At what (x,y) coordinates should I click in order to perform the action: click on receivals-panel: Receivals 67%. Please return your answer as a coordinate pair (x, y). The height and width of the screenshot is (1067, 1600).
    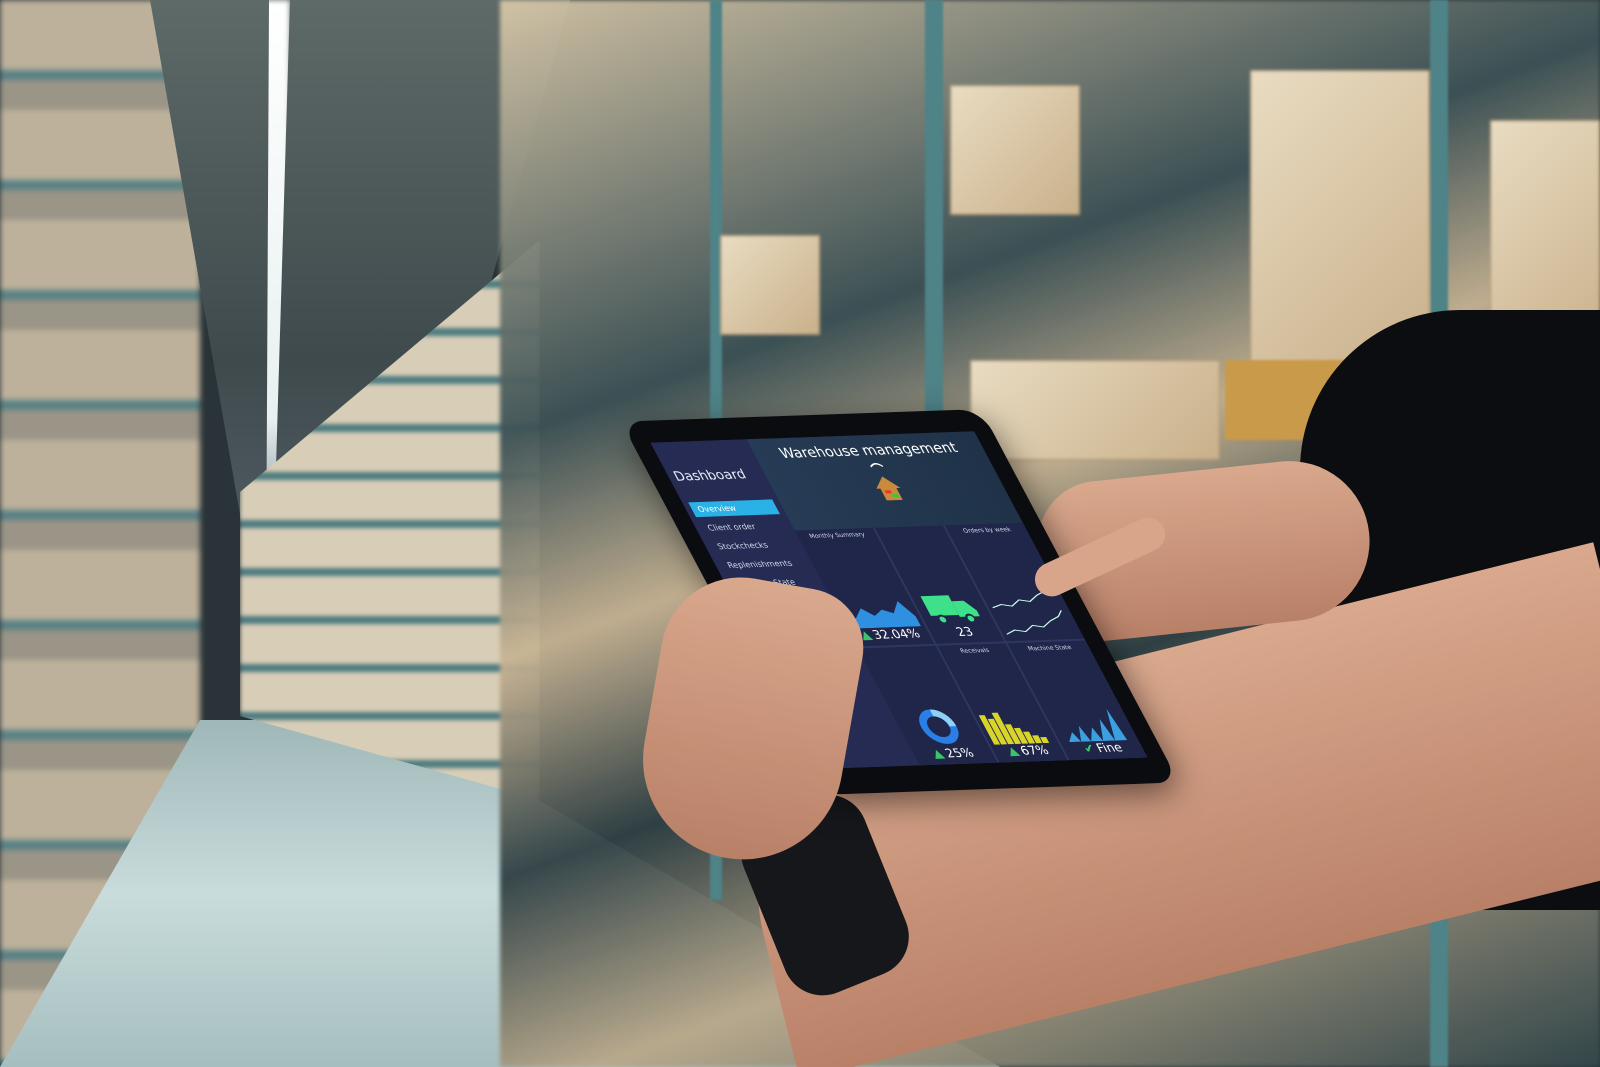
    Looking at the image, I should click on (1002, 703).